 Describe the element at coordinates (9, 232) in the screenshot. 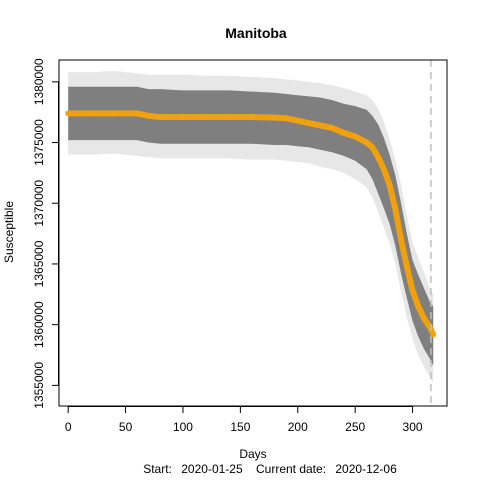

I see `y-axis-label: Susceptible` at that location.